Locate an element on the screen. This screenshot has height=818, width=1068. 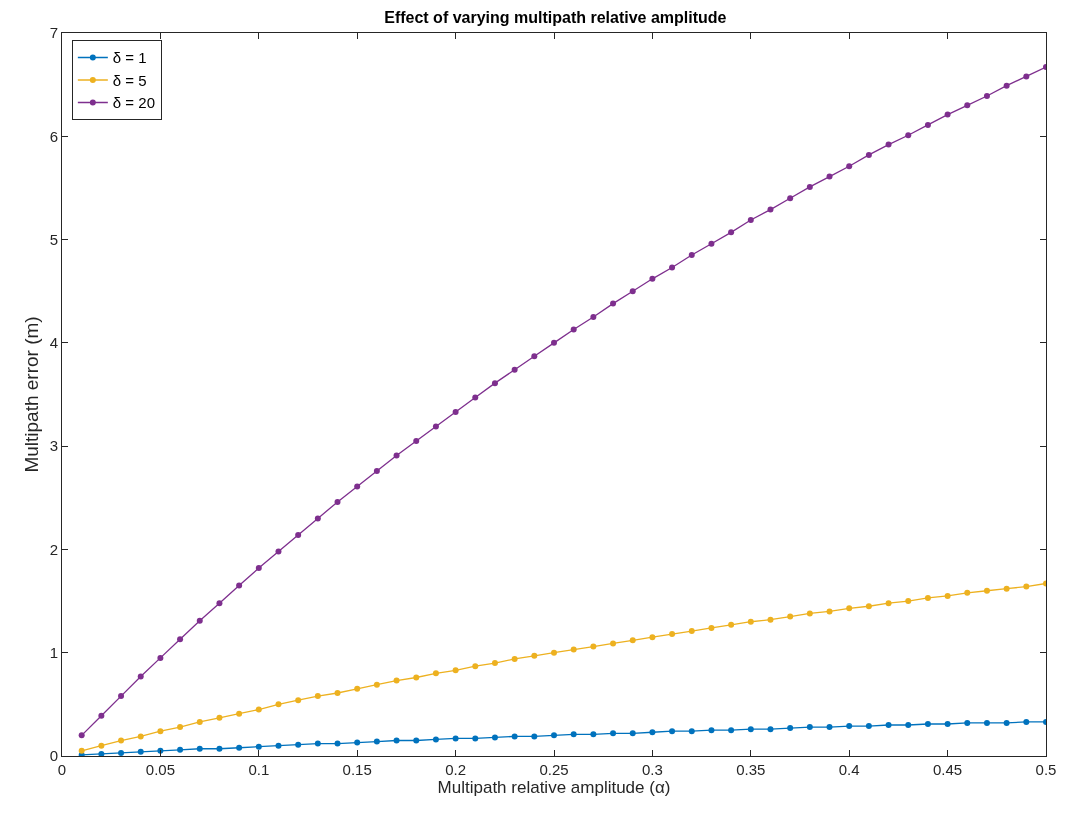
x-tick-label: 0.1 is located at coordinates (259, 769).